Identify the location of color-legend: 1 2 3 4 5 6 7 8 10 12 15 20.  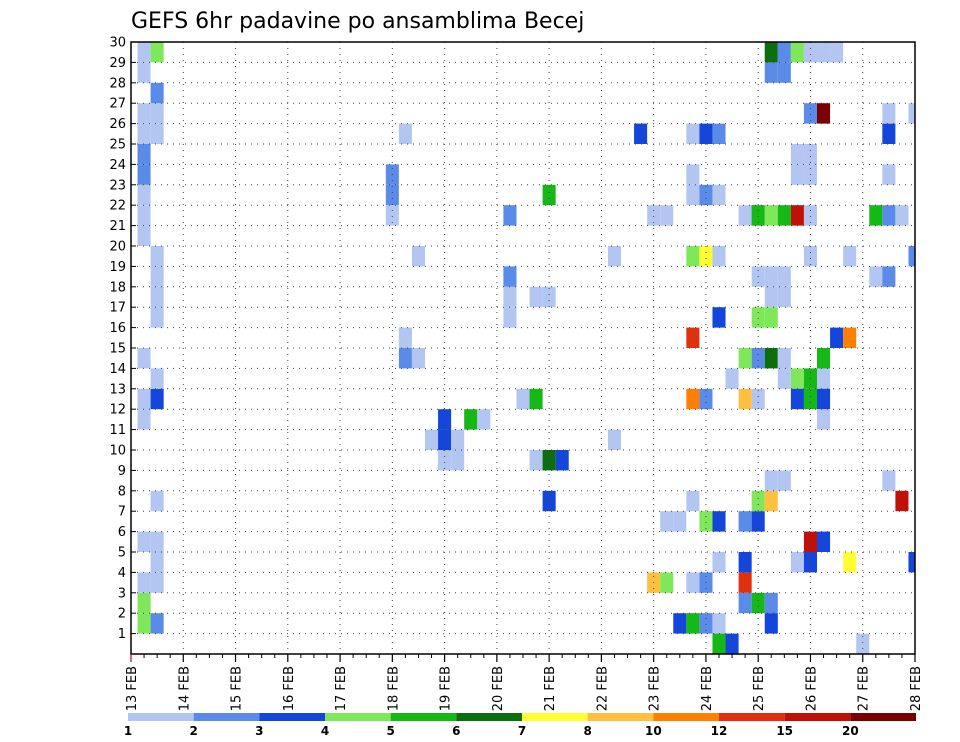
(520, 725).